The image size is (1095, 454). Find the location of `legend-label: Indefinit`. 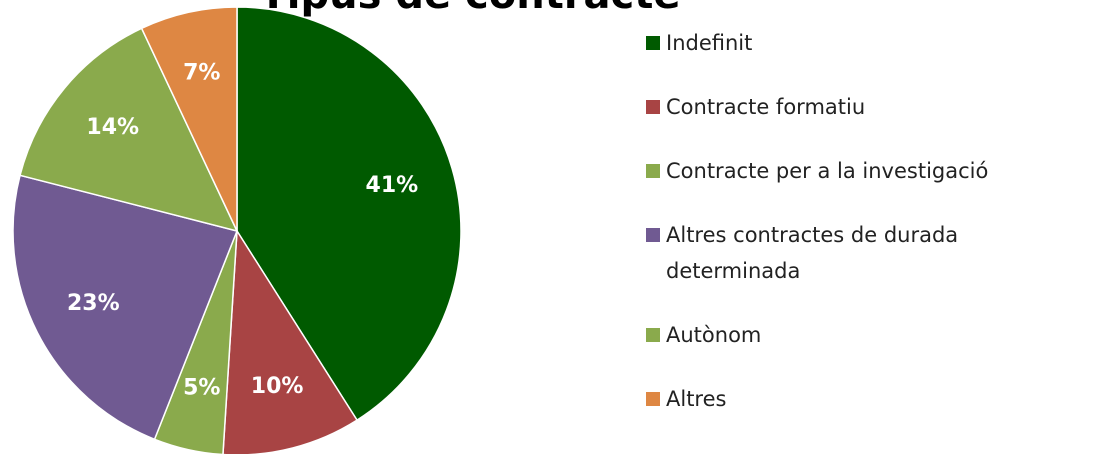

legend-label: Indefinit is located at coordinates (709, 43).